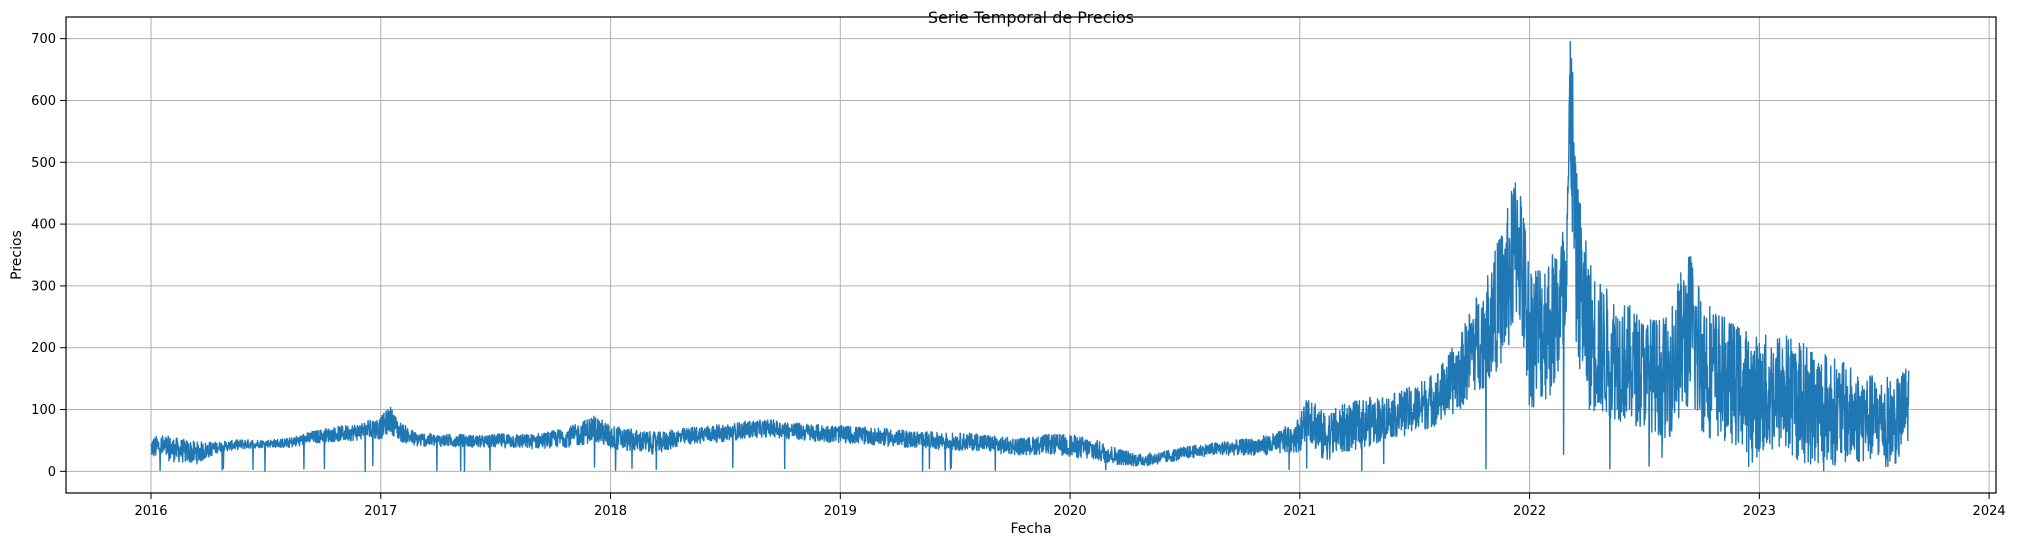 The width and height of the screenshot is (2021, 547). I want to click on x-axis-ticks: 2016 2017 2018 2019 2020 2021 2022 2023 2024, so click(1070, 506).